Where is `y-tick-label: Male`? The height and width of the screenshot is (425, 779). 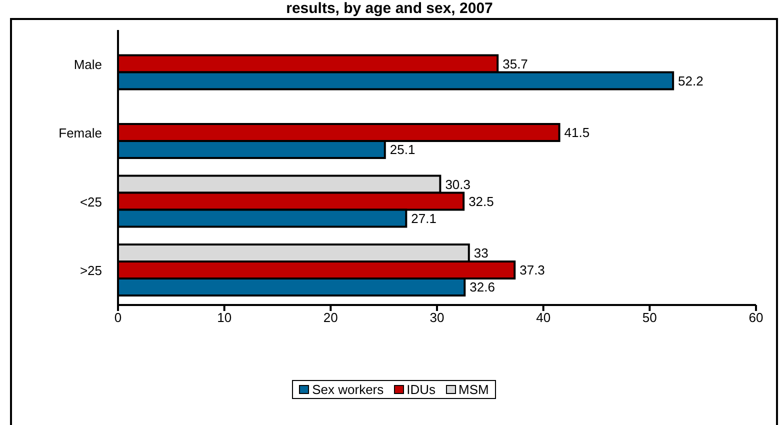 y-tick-label: Male is located at coordinates (88, 64).